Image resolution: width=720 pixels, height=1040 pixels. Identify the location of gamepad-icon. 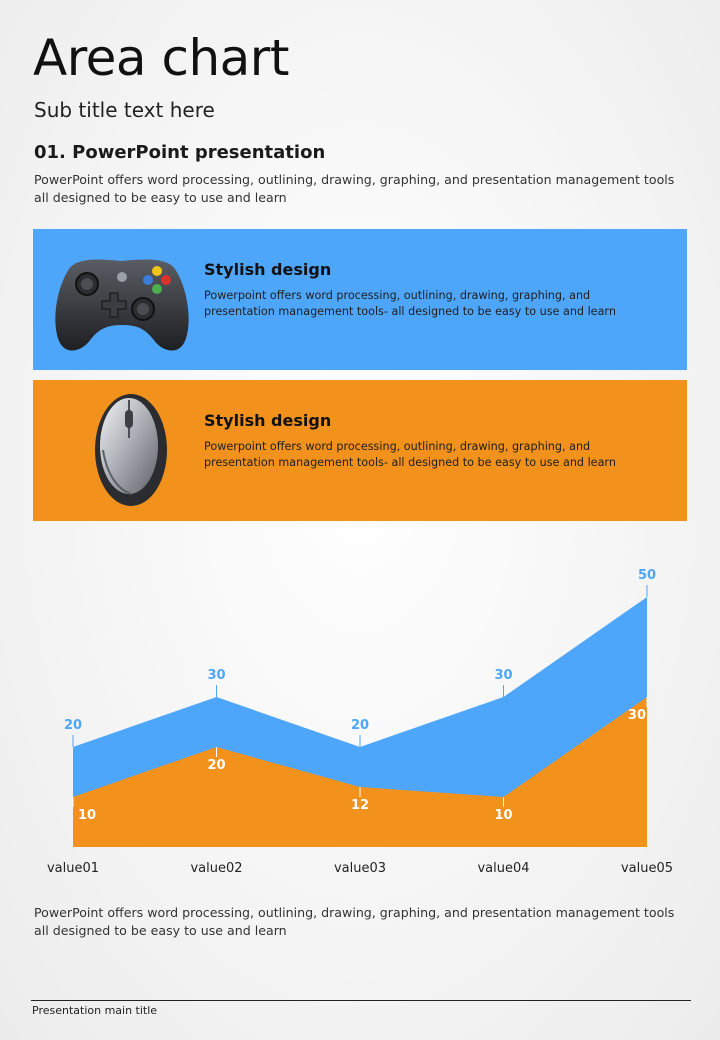
(122, 305).